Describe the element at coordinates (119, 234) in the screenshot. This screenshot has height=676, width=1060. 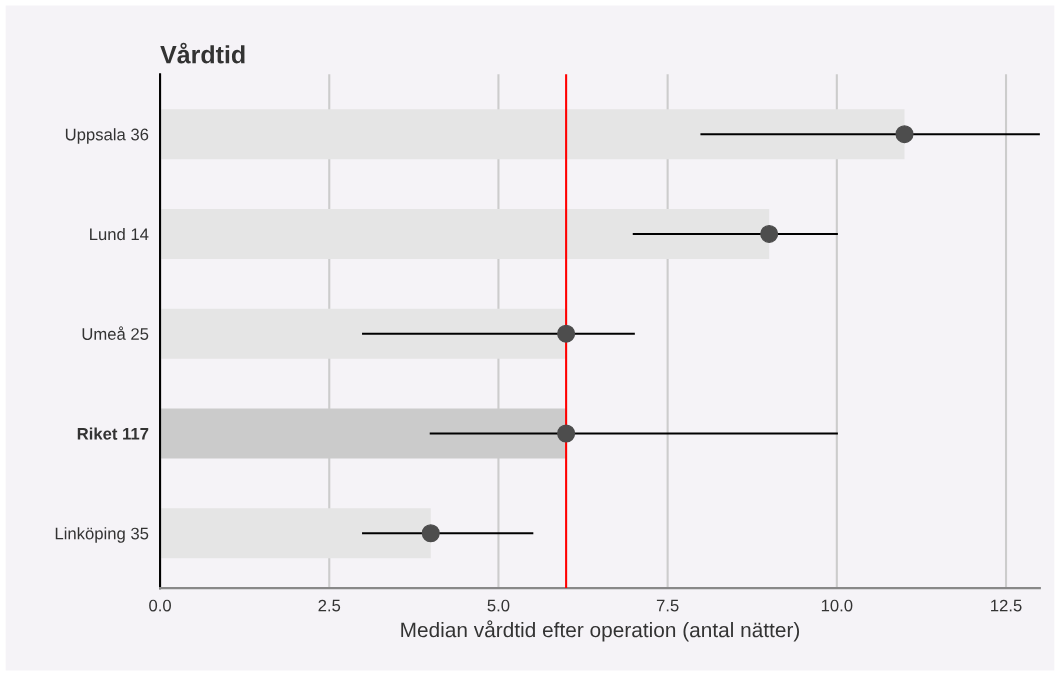
I see `y-tick-label: Lund 14` at that location.